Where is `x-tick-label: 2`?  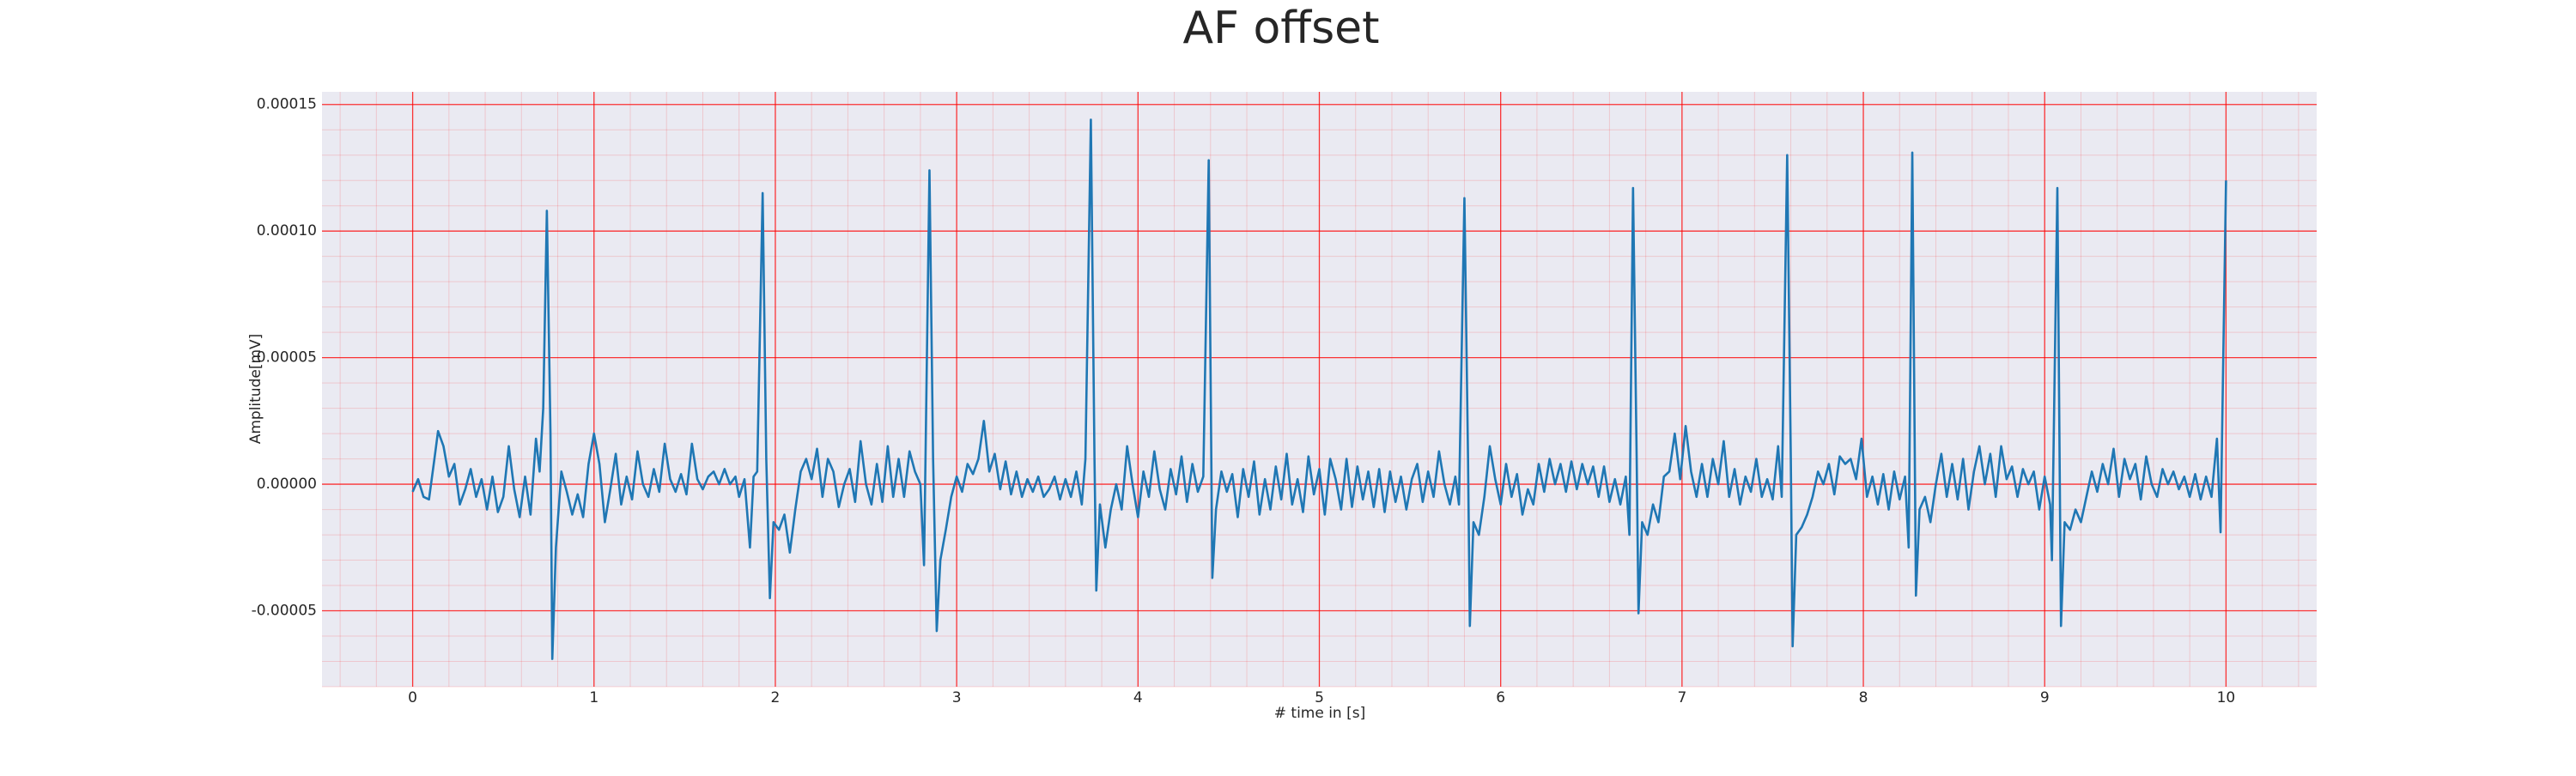
x-tick-label: 2 is located at coordinates (776, 697).